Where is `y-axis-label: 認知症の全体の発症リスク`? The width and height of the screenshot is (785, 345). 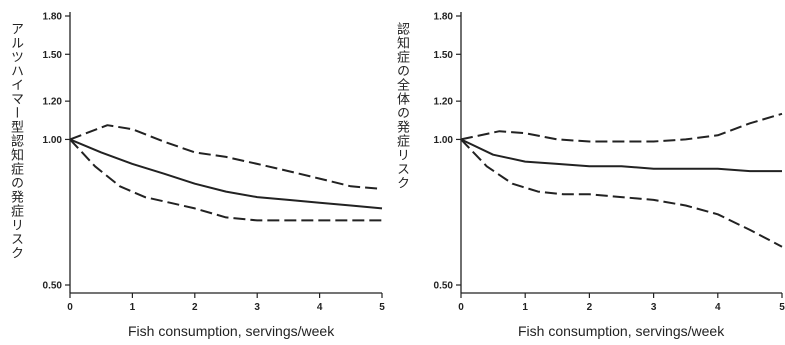
y-axis-label: 認知症の全体の発症リスク is located at coordinates (401, 106).